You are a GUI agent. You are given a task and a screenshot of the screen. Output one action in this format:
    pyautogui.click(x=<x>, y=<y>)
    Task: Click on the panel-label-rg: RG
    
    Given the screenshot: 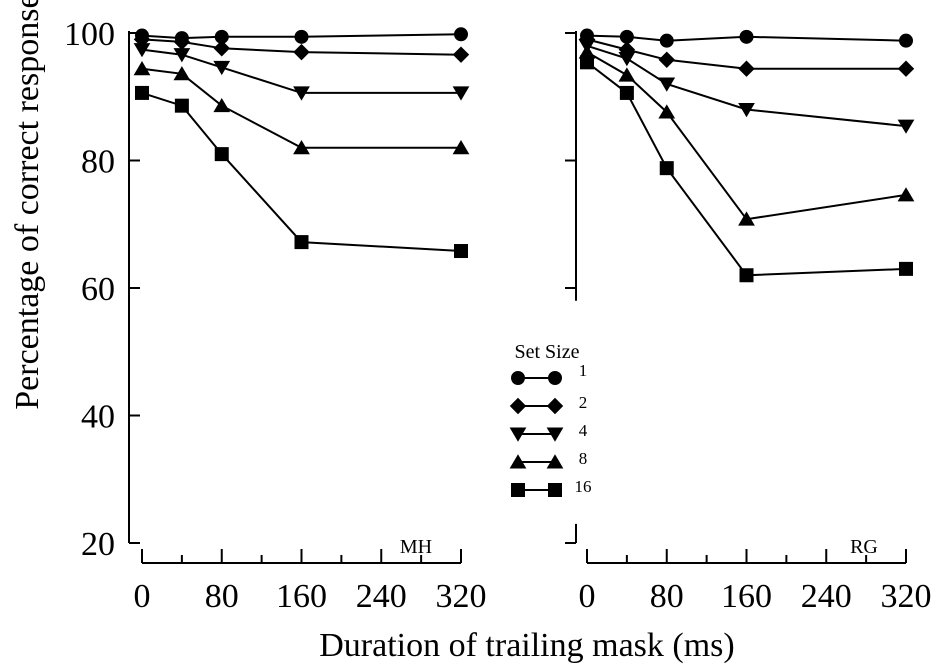 What is the action you would take?
    pyautogui.click(x=864, y=547)
    